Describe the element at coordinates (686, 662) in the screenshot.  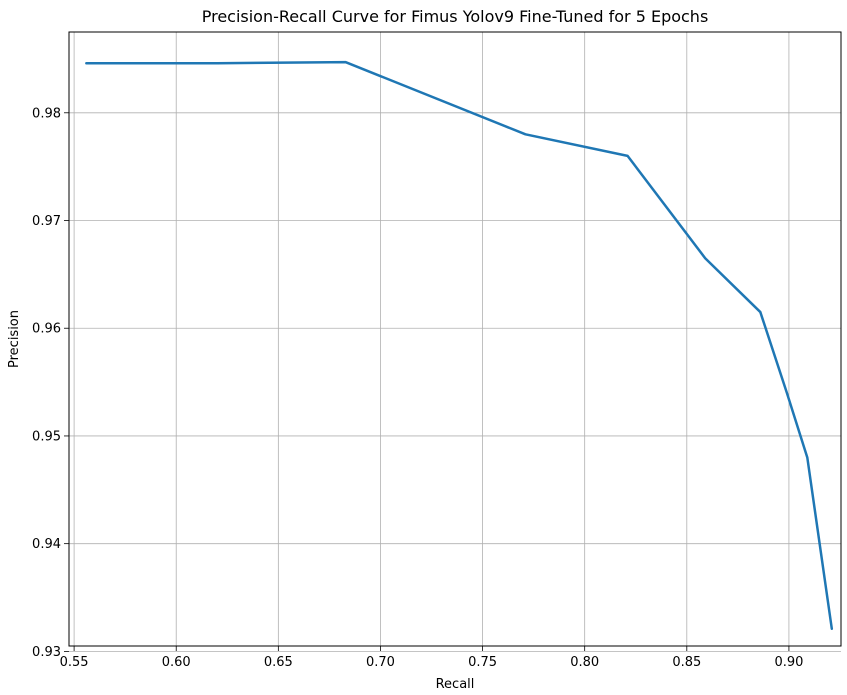
I see `x-tick-label: 0.85` at that location.